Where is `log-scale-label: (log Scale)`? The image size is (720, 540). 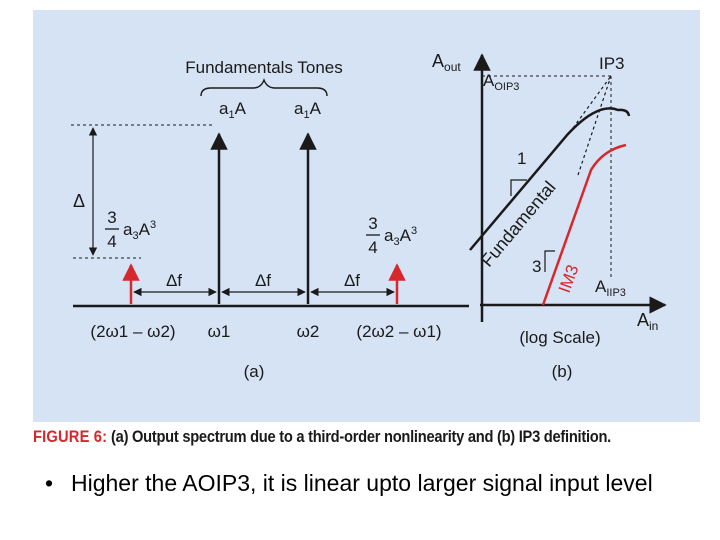
log-scale-label: (log Scale) is located at coordinates (559, 337).